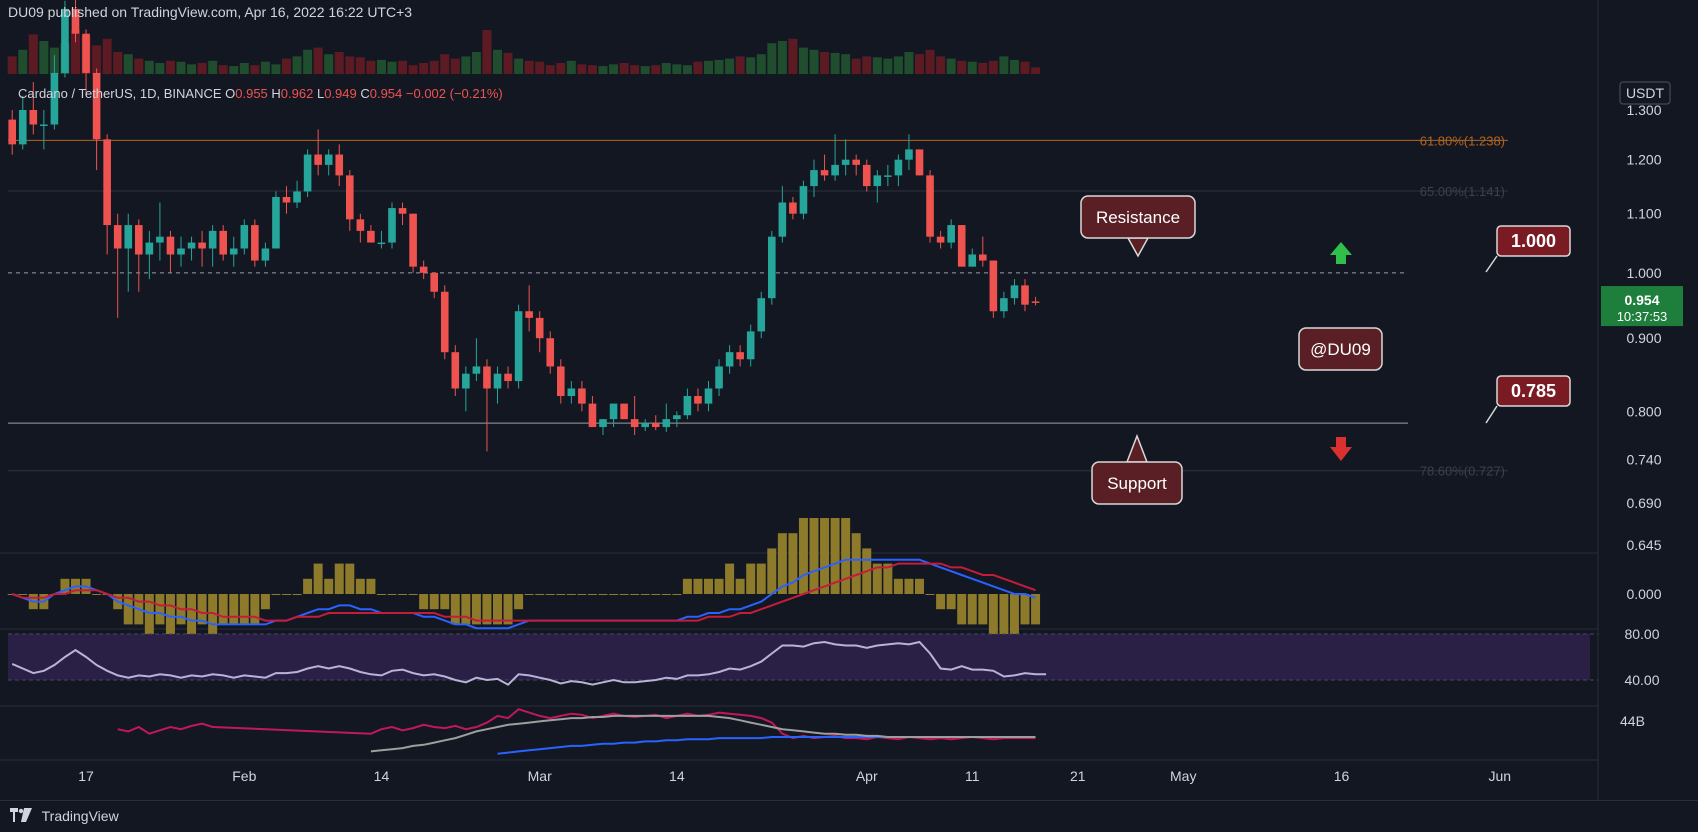 The height and width of the screenshot is (832, 1698). I want to click on footer: TradingView, so click(849, 815).